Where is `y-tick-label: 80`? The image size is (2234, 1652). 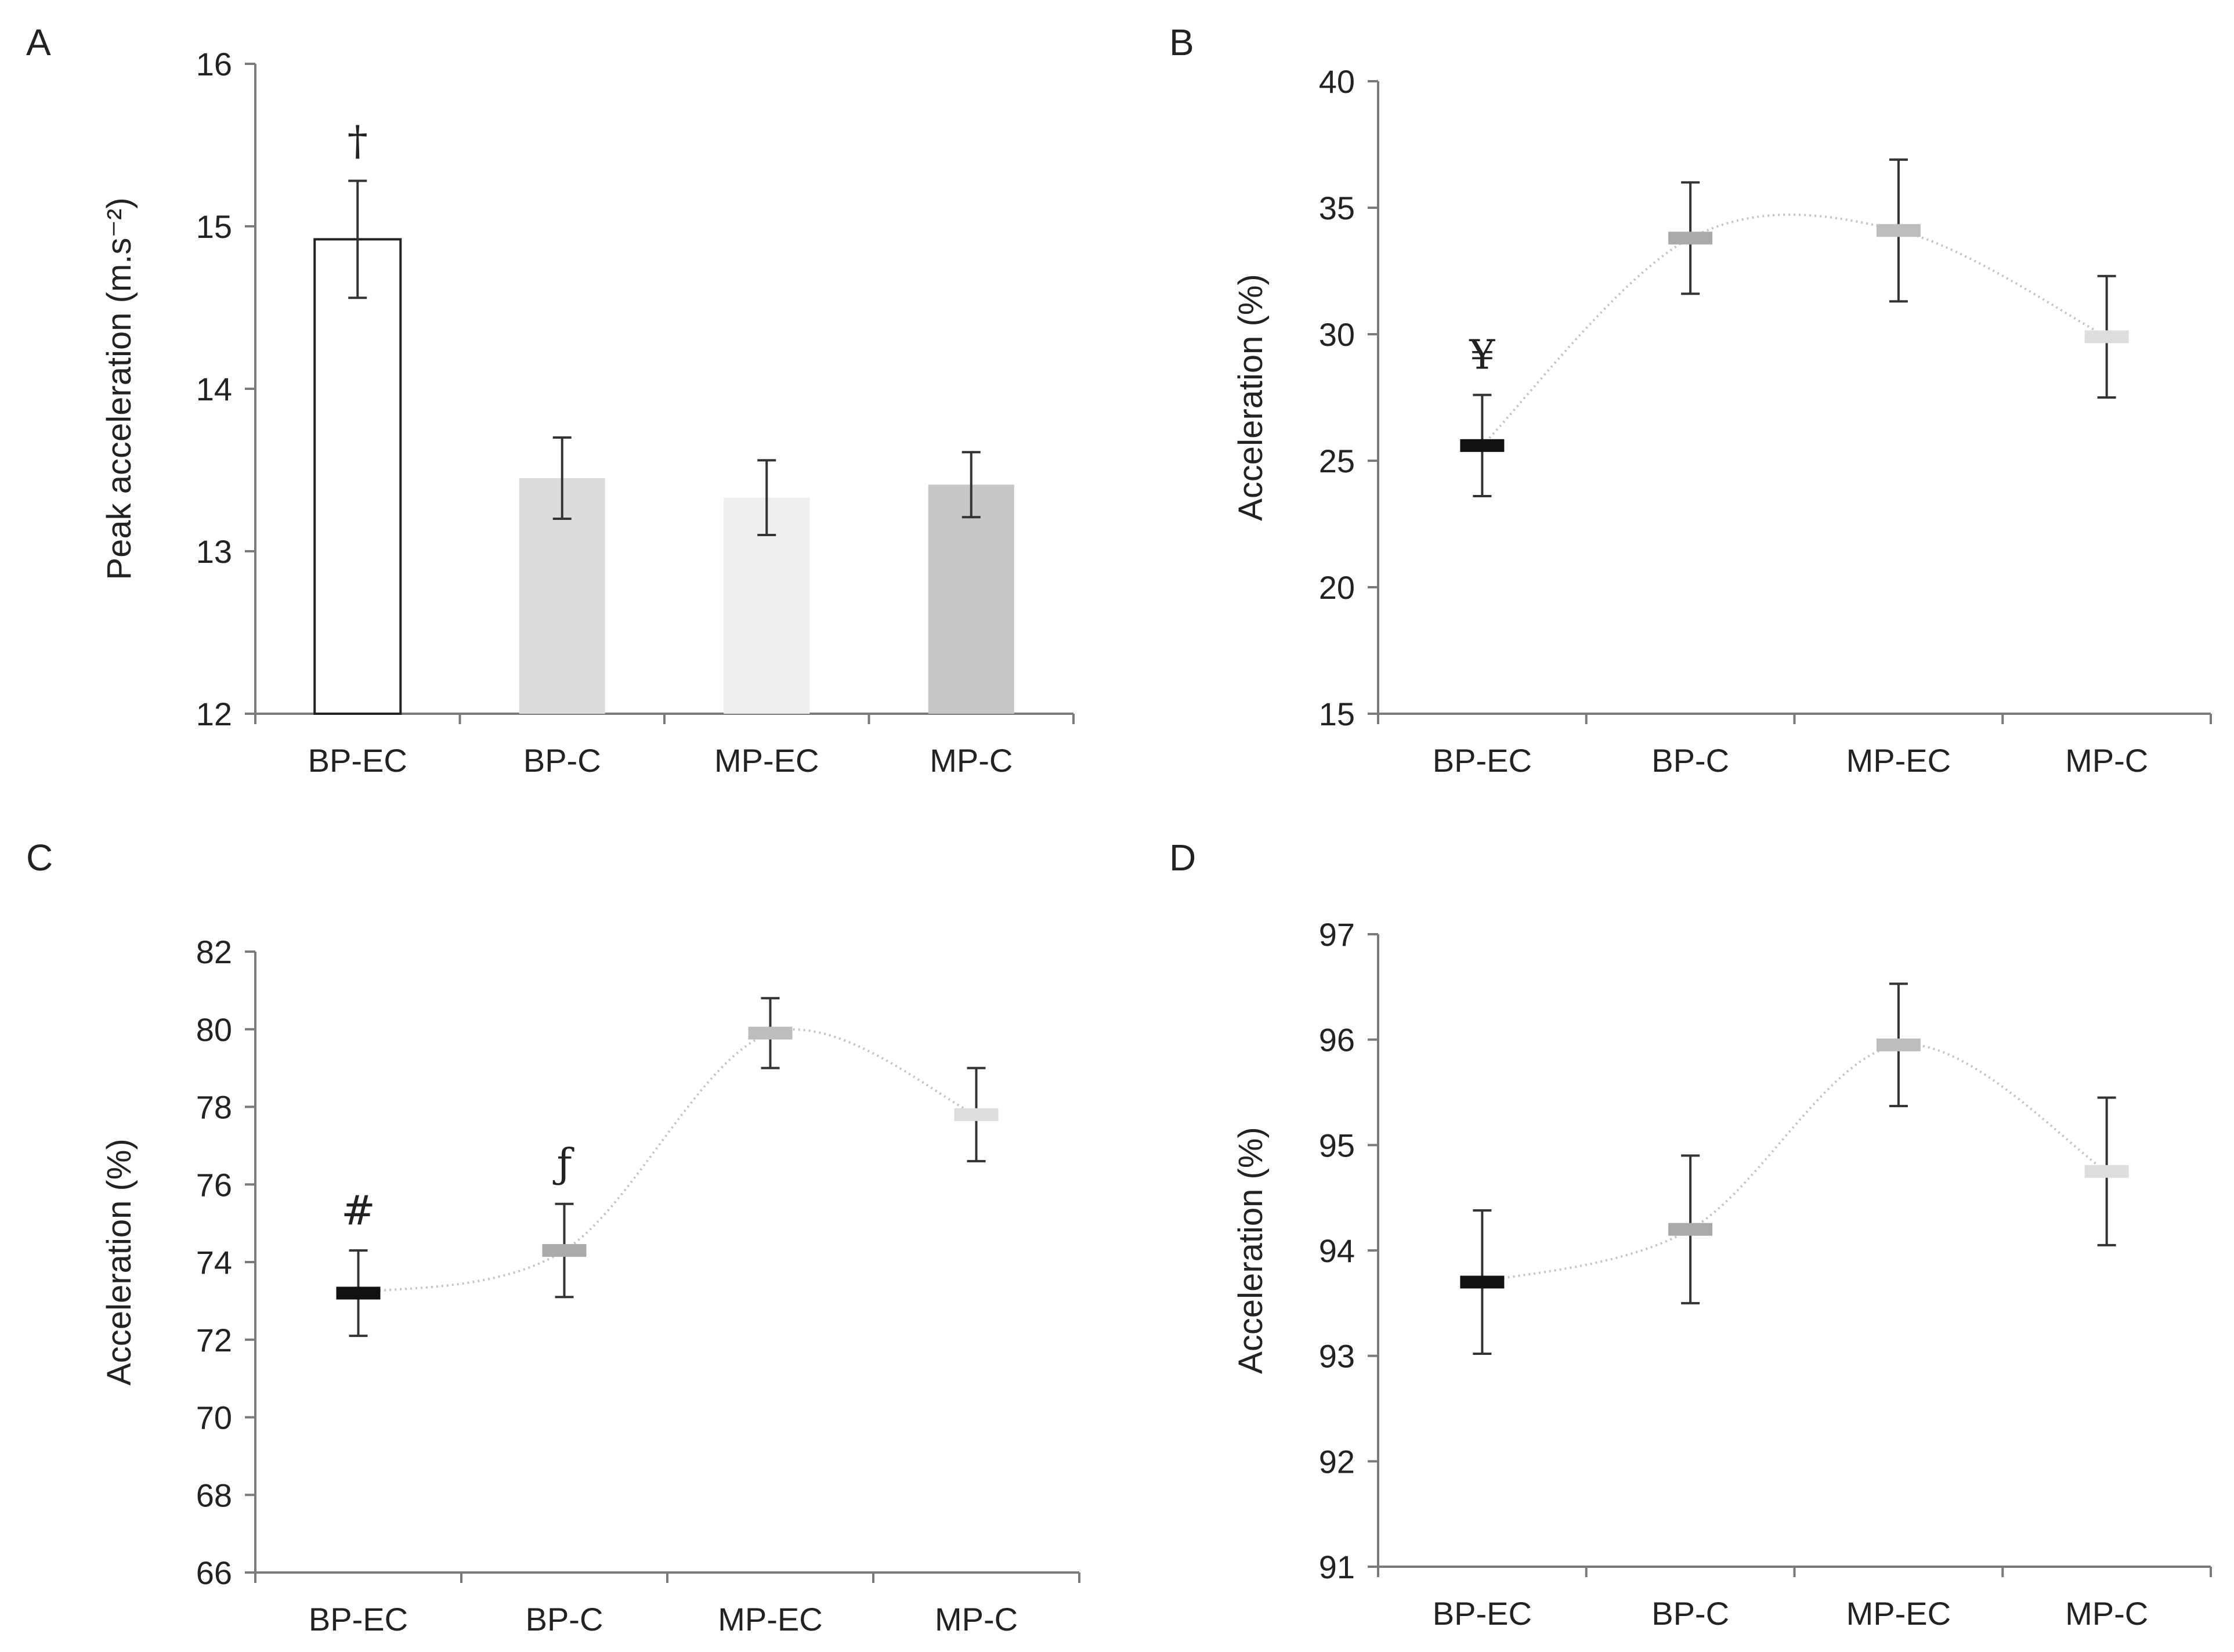
y-tick-label: 80 is located at coordinates (214, 1029).